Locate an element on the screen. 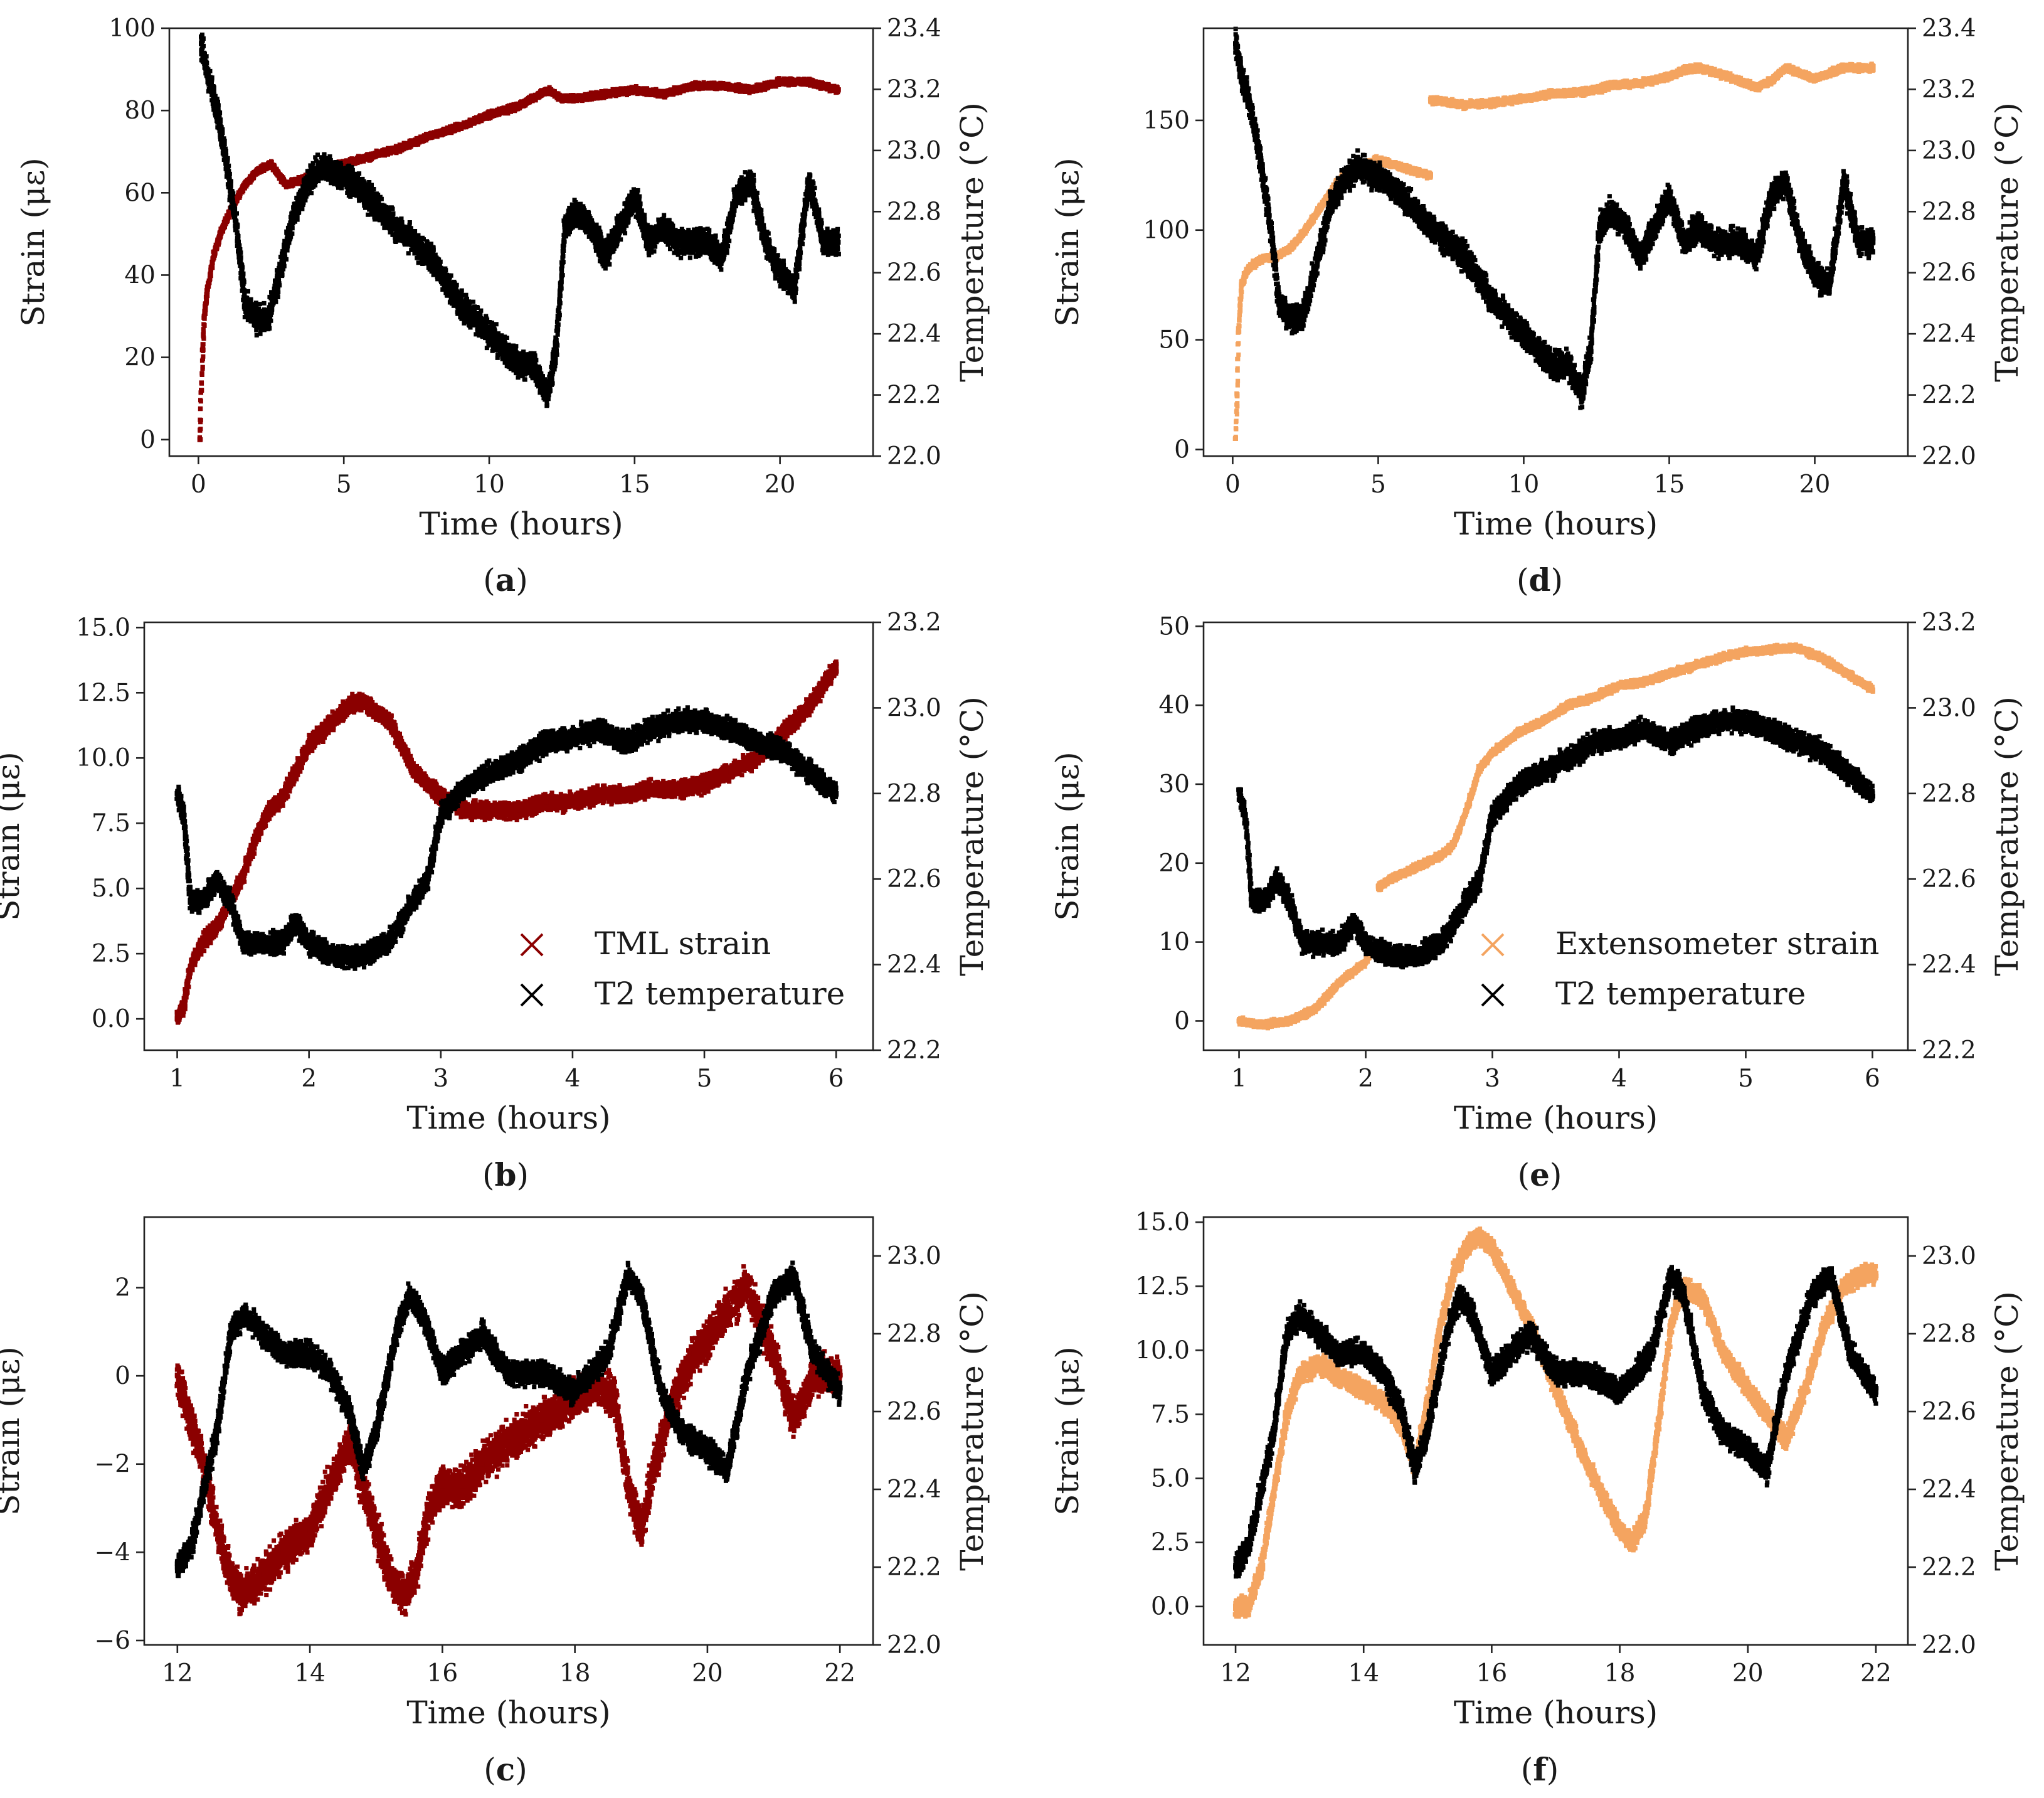 The width and height of the screenshot is (2044, 1798). series-temperature is located at coordinates (520, 220).